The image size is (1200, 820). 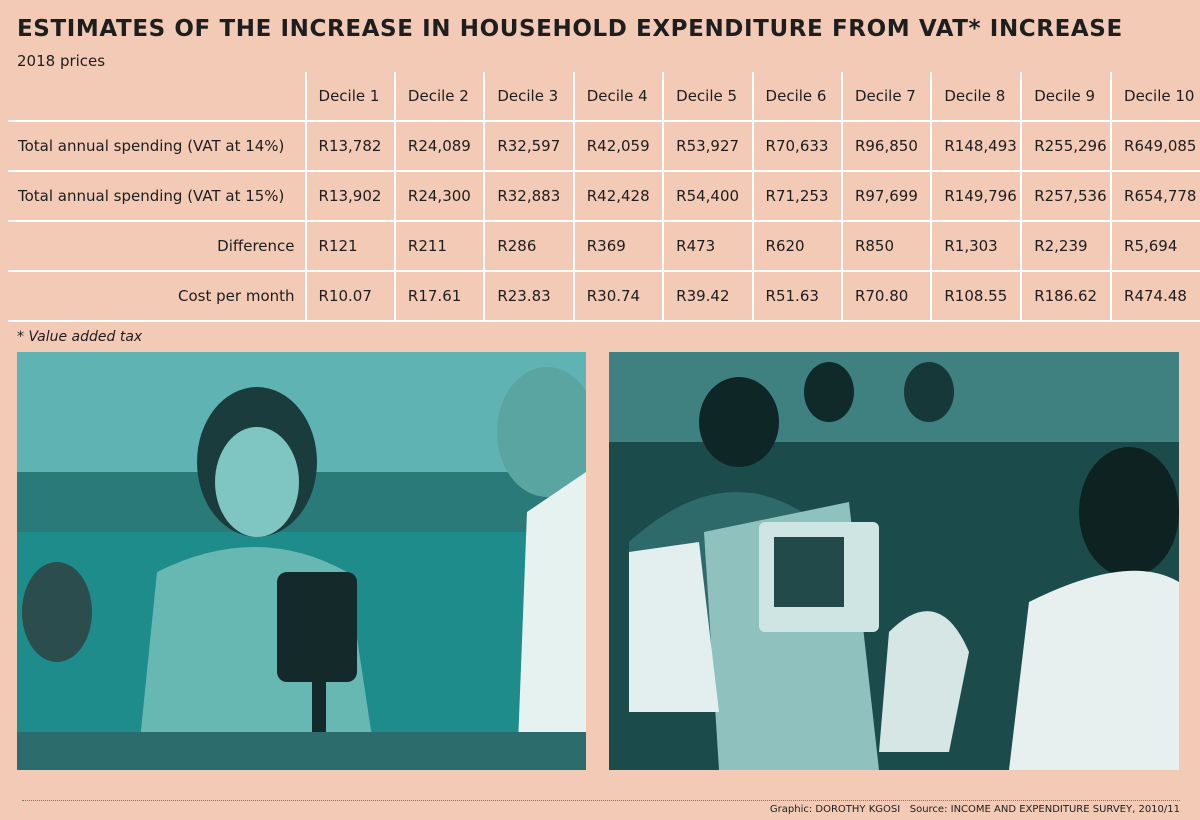 I want to click on table-cell: R24,089, so click(x=440, y=146).